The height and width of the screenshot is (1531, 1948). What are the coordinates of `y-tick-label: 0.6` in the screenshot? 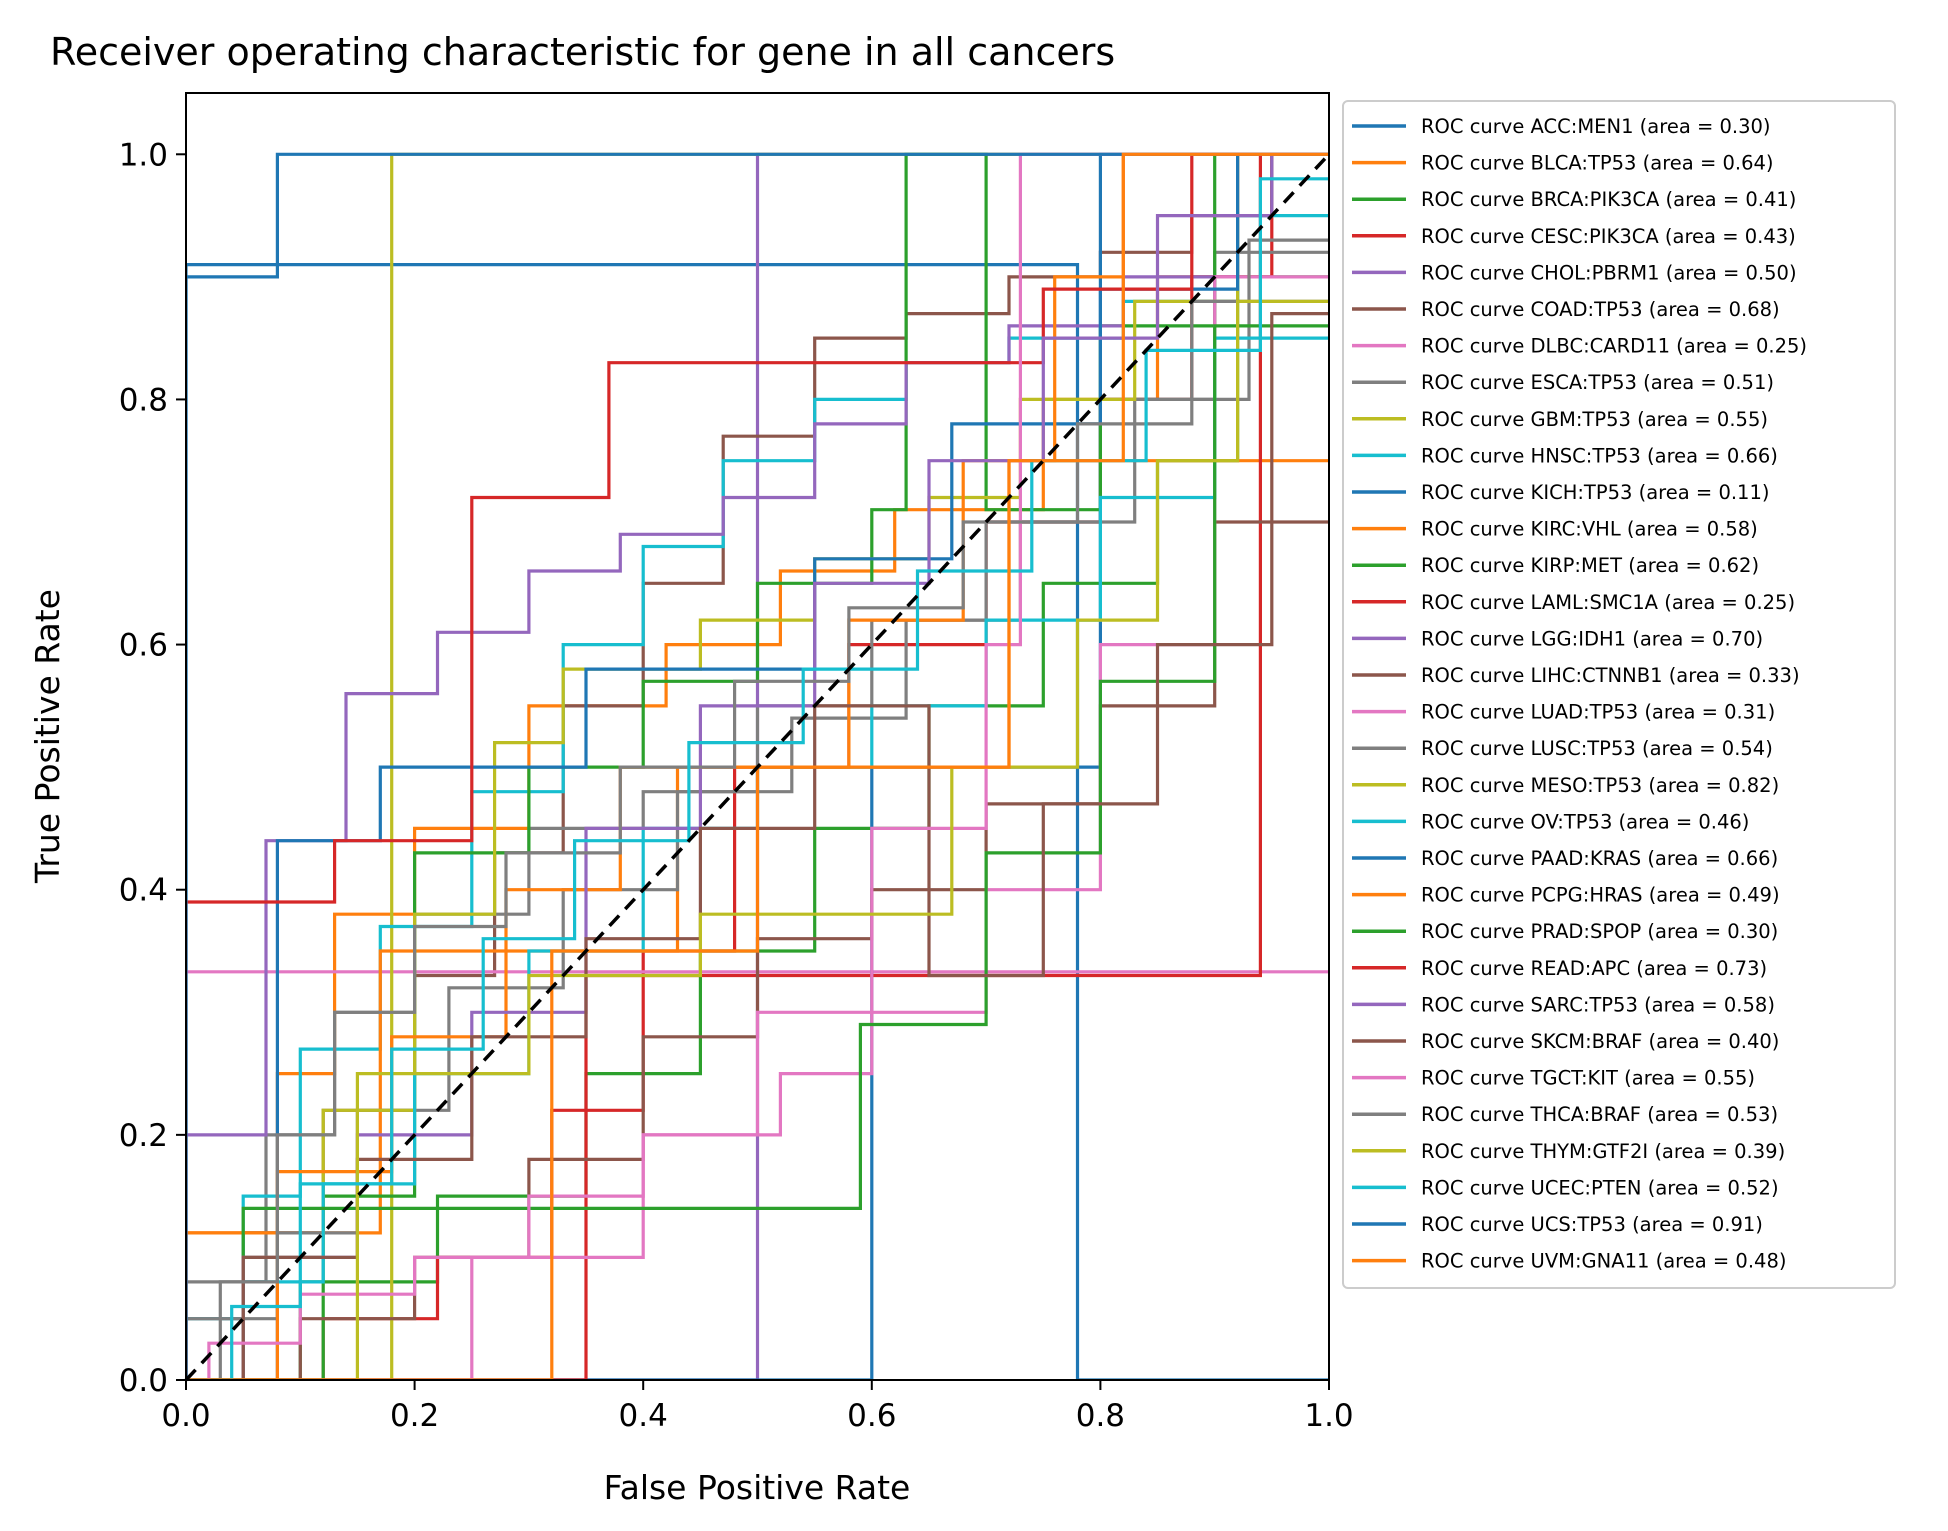 It's located at (143, 646).